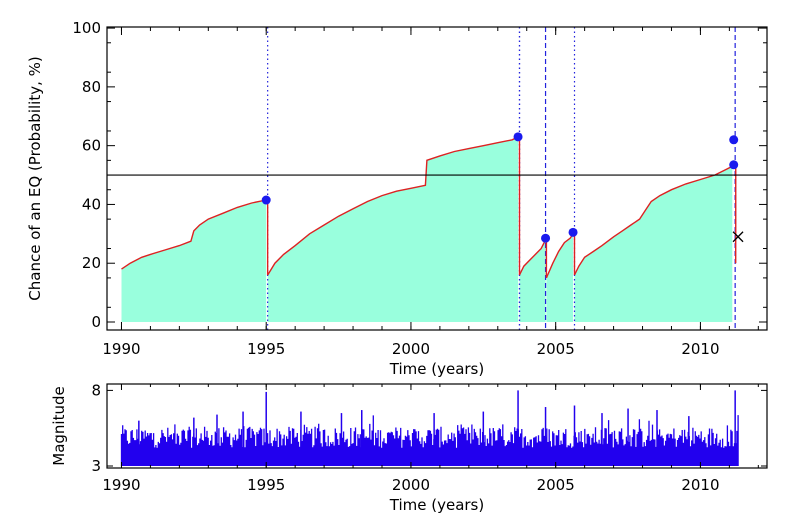  What do you see at coordinates (556, 349) in the screenshot?
I see `x-tick-label-3: 2005` at bounding box center [556, 349].